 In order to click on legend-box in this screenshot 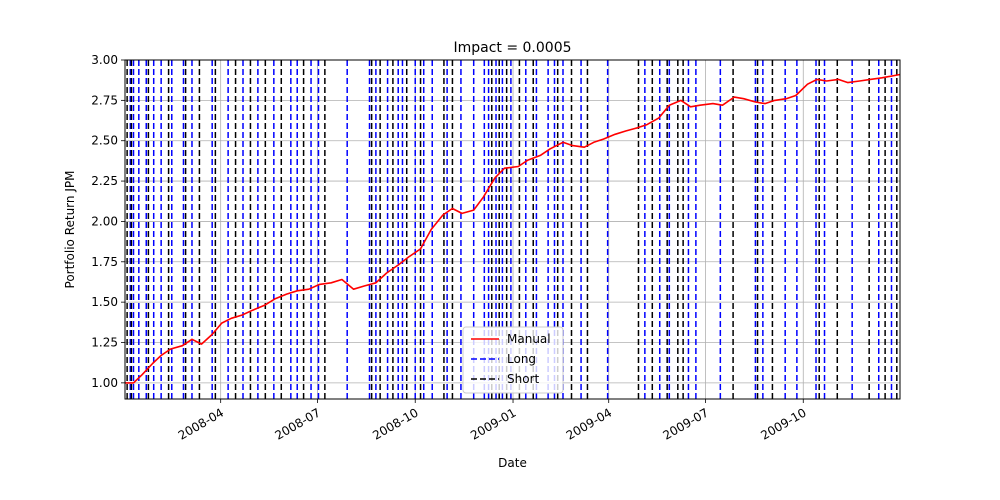, I will do `click(513, 360)`.